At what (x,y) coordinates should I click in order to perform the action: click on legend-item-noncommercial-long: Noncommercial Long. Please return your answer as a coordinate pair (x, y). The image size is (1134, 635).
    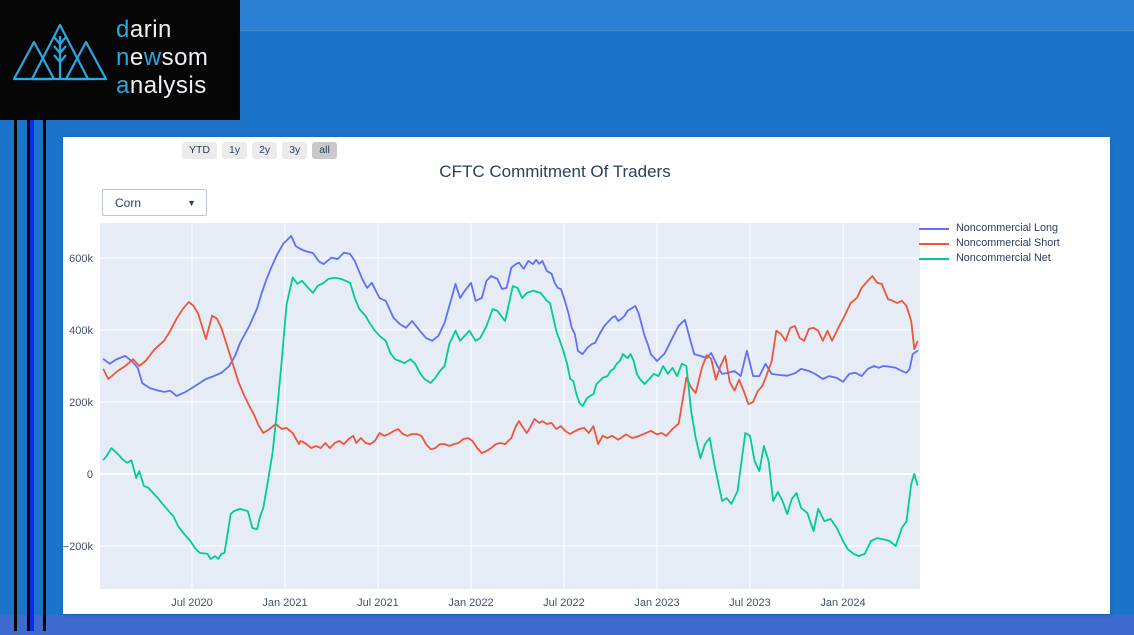
    Looking at the image, I should click on (989, 228).